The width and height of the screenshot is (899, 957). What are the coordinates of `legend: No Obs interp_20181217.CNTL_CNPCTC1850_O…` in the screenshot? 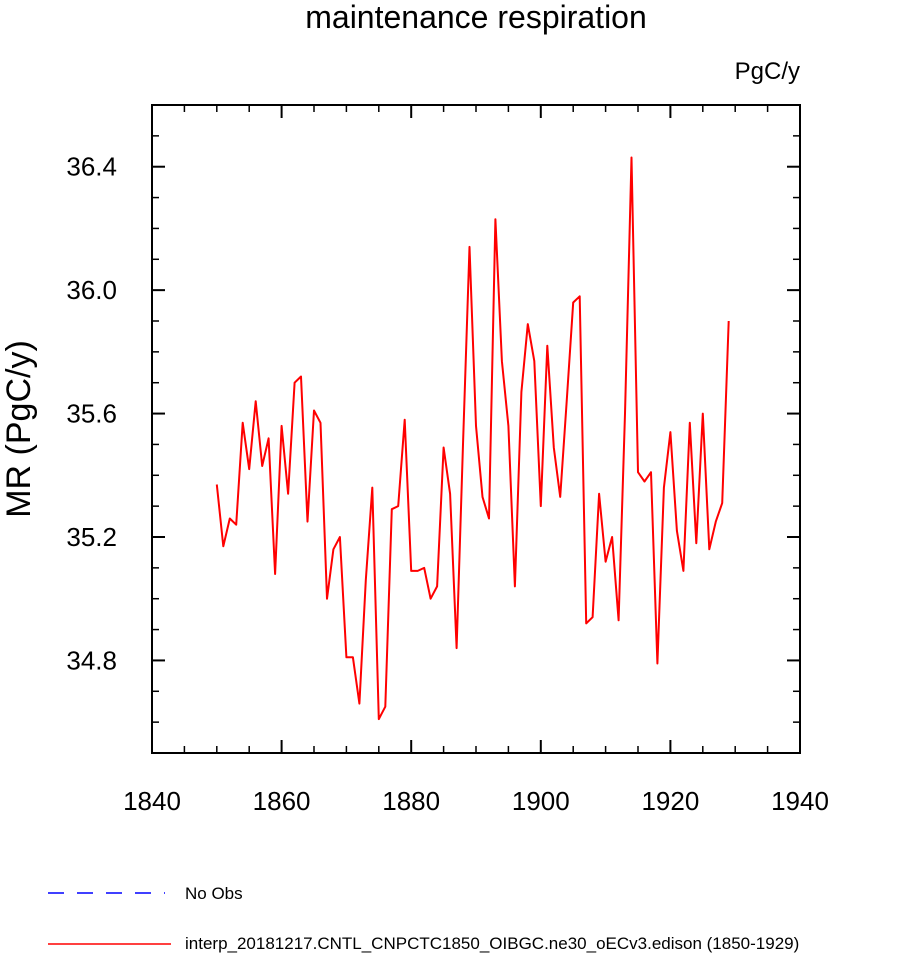 It's located at (423, 918).